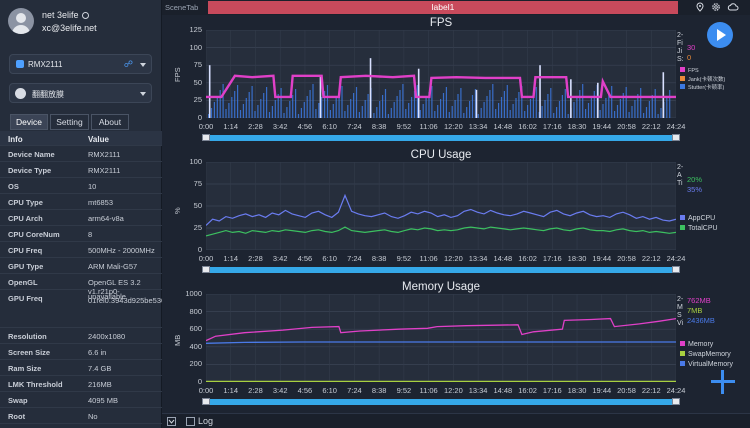 The width and height of the screenshot is (750, 428). What do you see at coordinates (80, 93) in the screenshot?
I see `app-select: 翻翻放膜` at bounding box center [80, 93].